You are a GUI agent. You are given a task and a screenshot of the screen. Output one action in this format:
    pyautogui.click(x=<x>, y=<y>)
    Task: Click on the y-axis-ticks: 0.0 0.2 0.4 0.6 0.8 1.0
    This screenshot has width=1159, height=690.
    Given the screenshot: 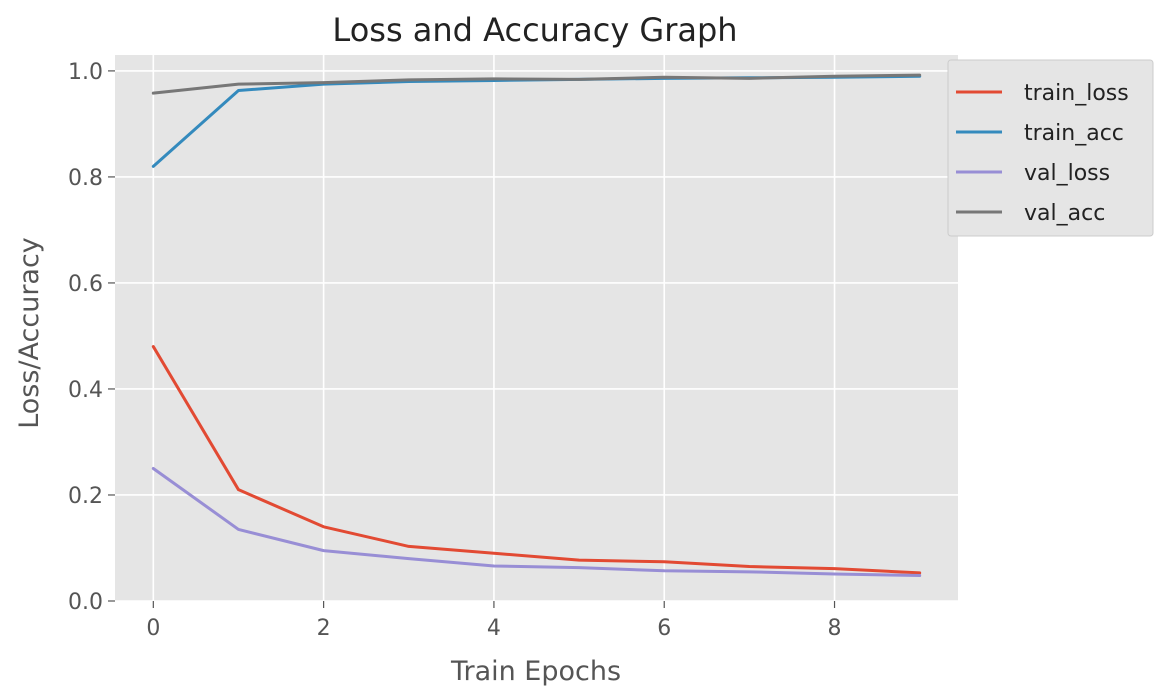 What is the action you would take?
    pyautogui.click(x=91, y=337)
    